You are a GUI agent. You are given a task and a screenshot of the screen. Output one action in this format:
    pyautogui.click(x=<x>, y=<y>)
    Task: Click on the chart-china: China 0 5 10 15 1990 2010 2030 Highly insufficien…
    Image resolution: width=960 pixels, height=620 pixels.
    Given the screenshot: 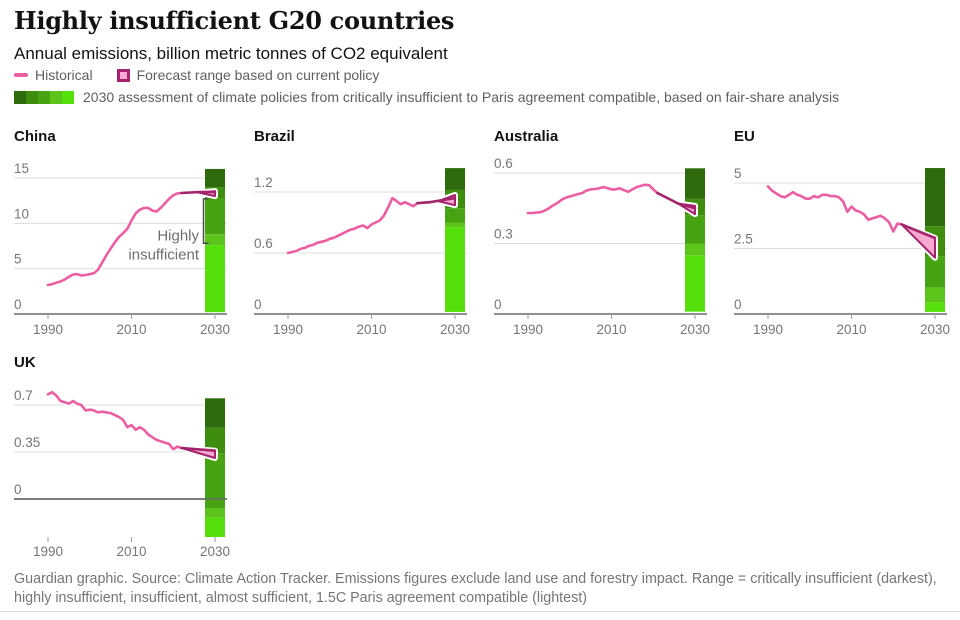 What is the action you would take?
    pyautogui.click(x=123, y=236)
    